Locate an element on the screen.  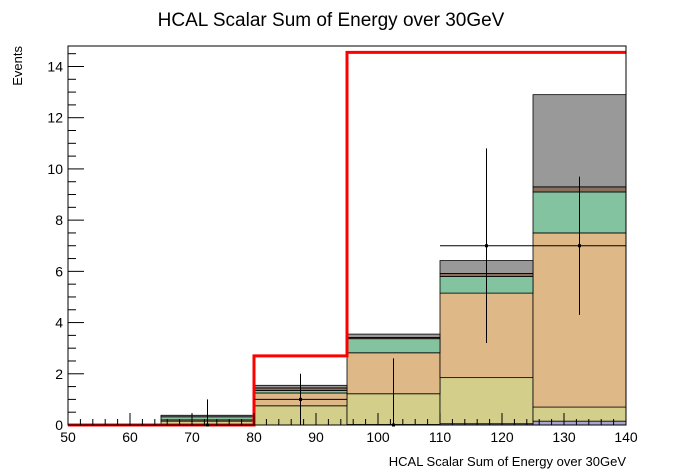
y-axis-label: Events is located at coordinates (17, 66).